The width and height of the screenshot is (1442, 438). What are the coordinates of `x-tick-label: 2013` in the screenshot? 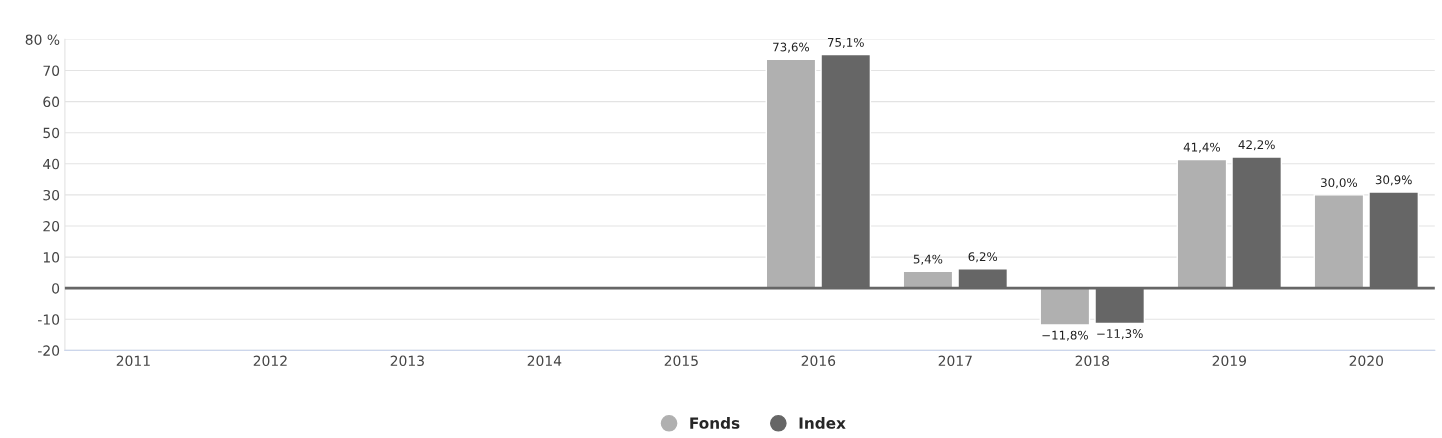 It's located at (407, 361).